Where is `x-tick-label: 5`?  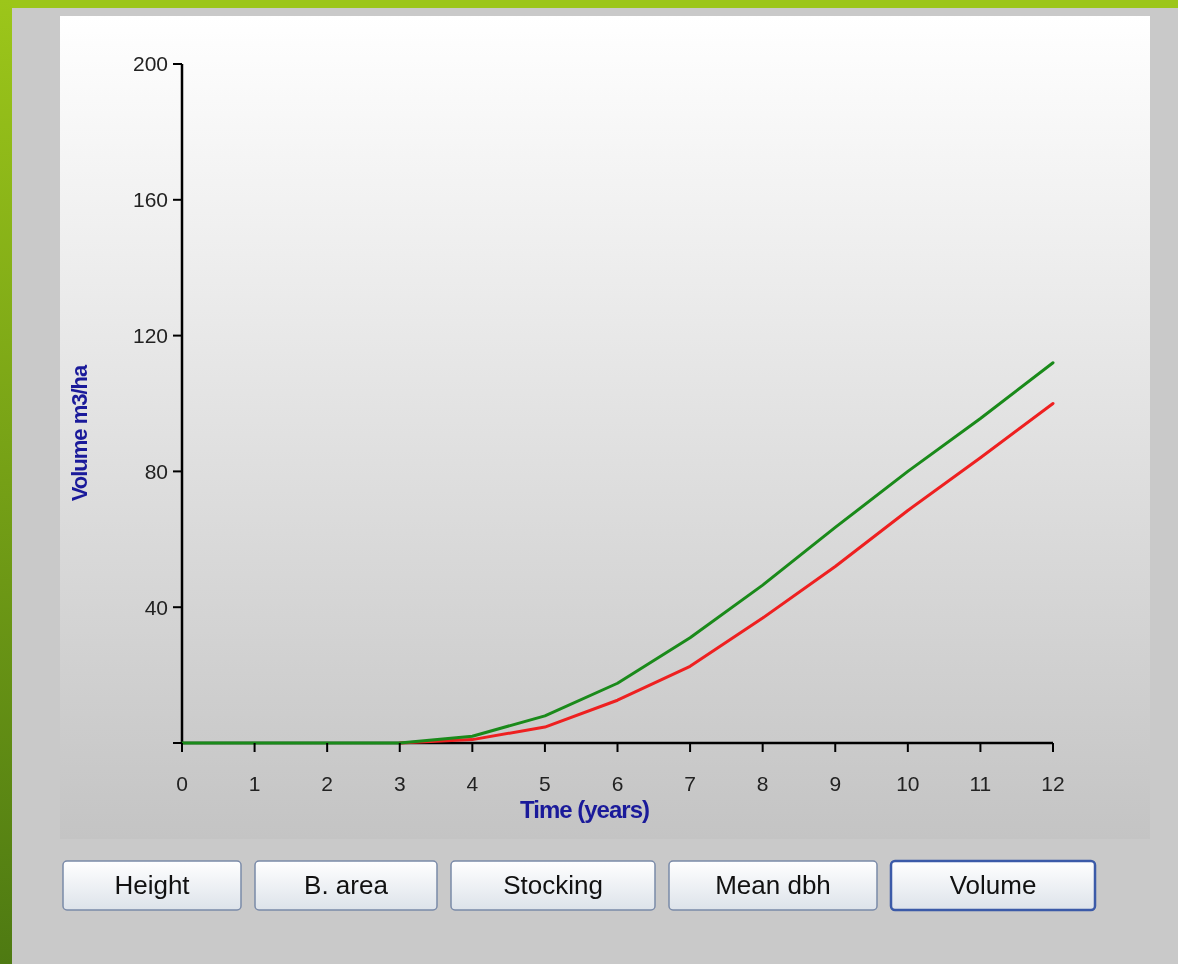
x-tick-label: 5 is located at coordinates (545, 783).